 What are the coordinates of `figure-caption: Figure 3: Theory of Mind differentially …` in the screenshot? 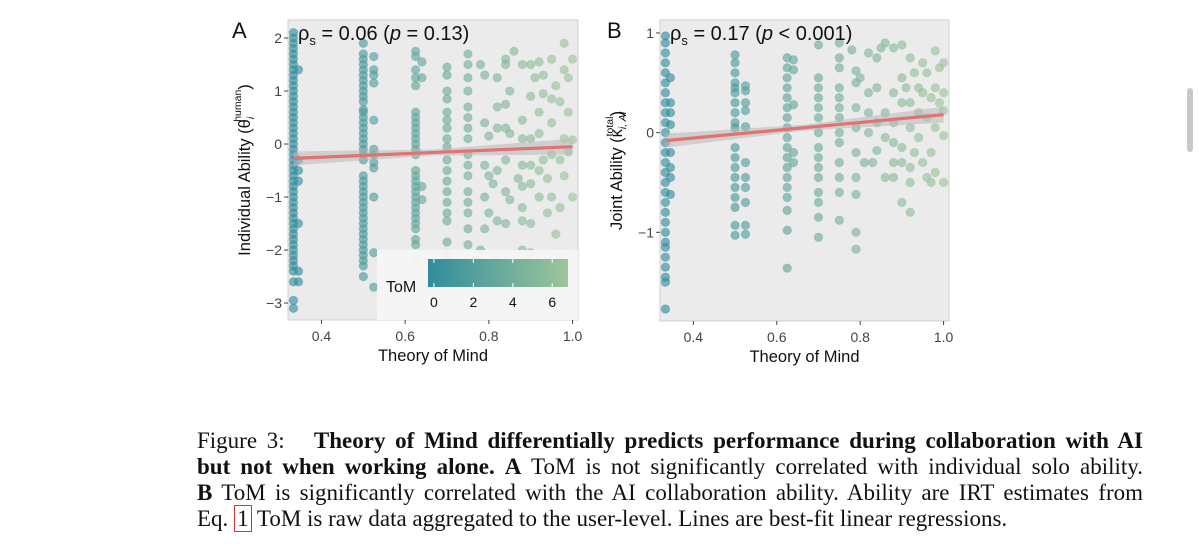 It's located at (670, 480).